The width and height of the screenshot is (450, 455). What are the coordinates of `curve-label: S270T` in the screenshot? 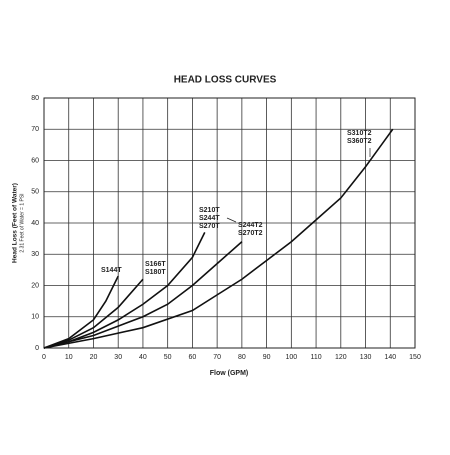 It's located at (209, 226).